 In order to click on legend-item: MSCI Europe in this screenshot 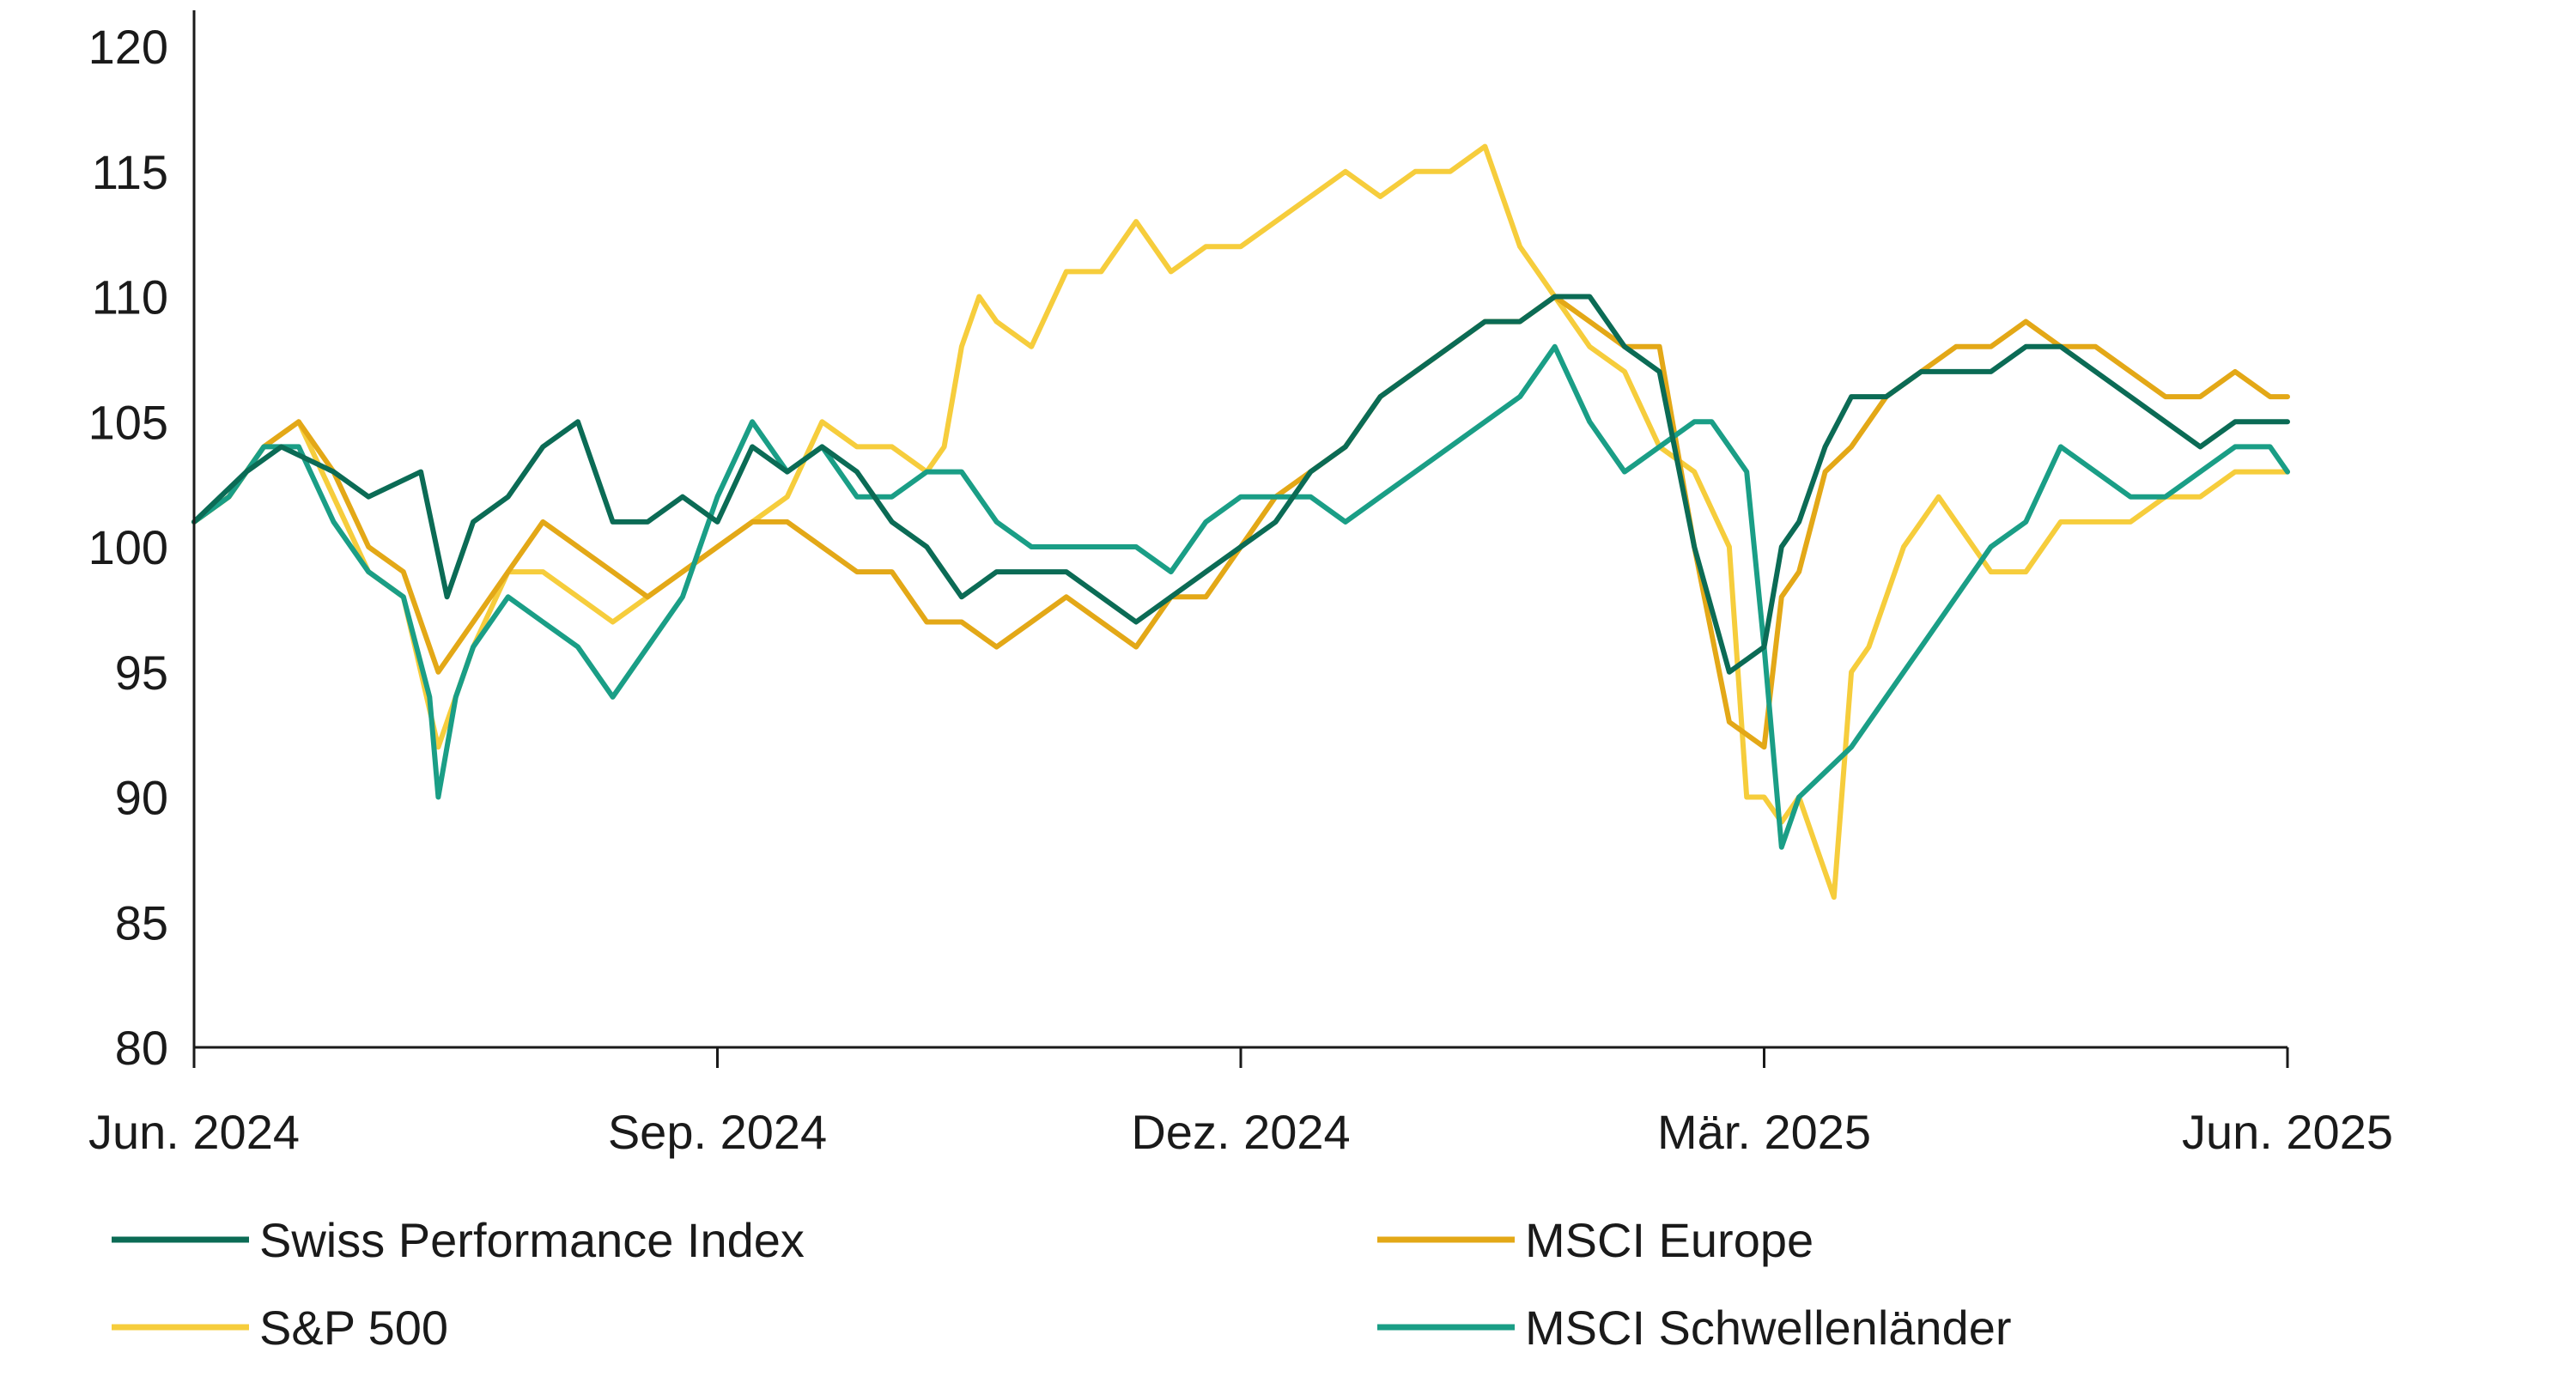, I will do `click(1595, 1240)`.